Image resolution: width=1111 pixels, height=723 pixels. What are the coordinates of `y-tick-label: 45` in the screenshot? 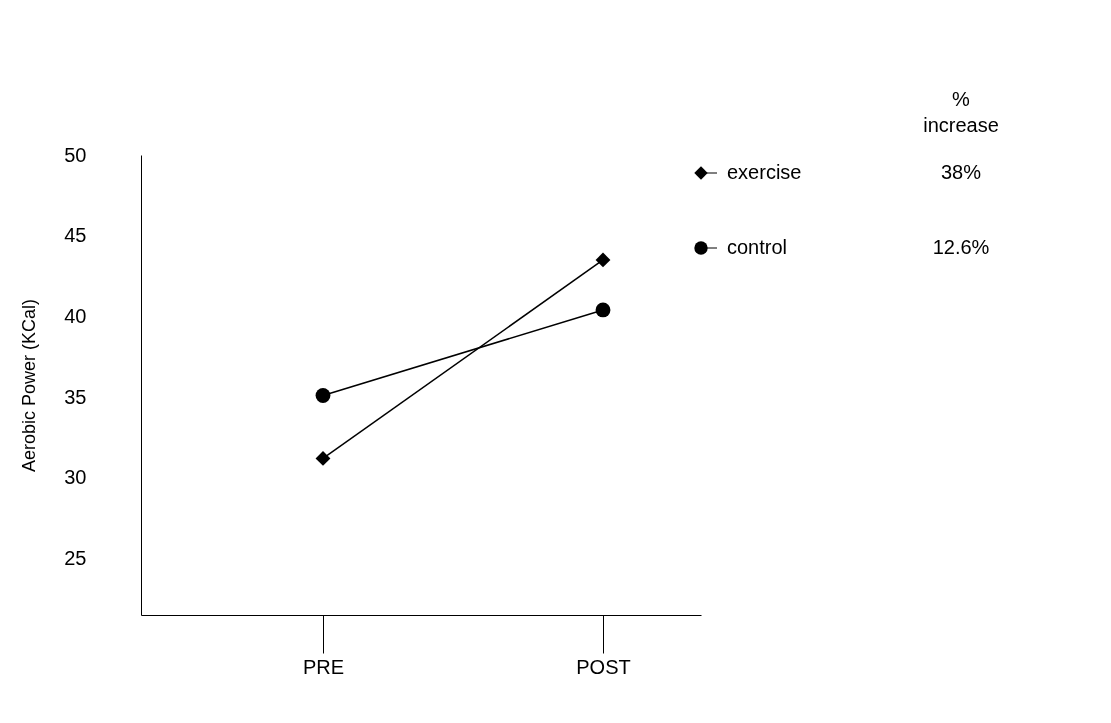 It's located at (75, 235).